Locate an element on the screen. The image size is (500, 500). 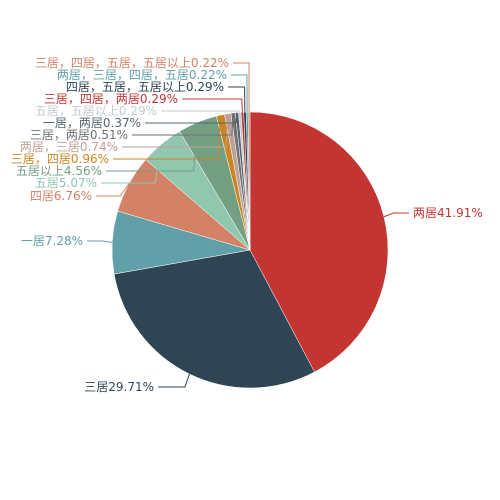
data-label: 三居29.71% is located at coordinates (119, 387).